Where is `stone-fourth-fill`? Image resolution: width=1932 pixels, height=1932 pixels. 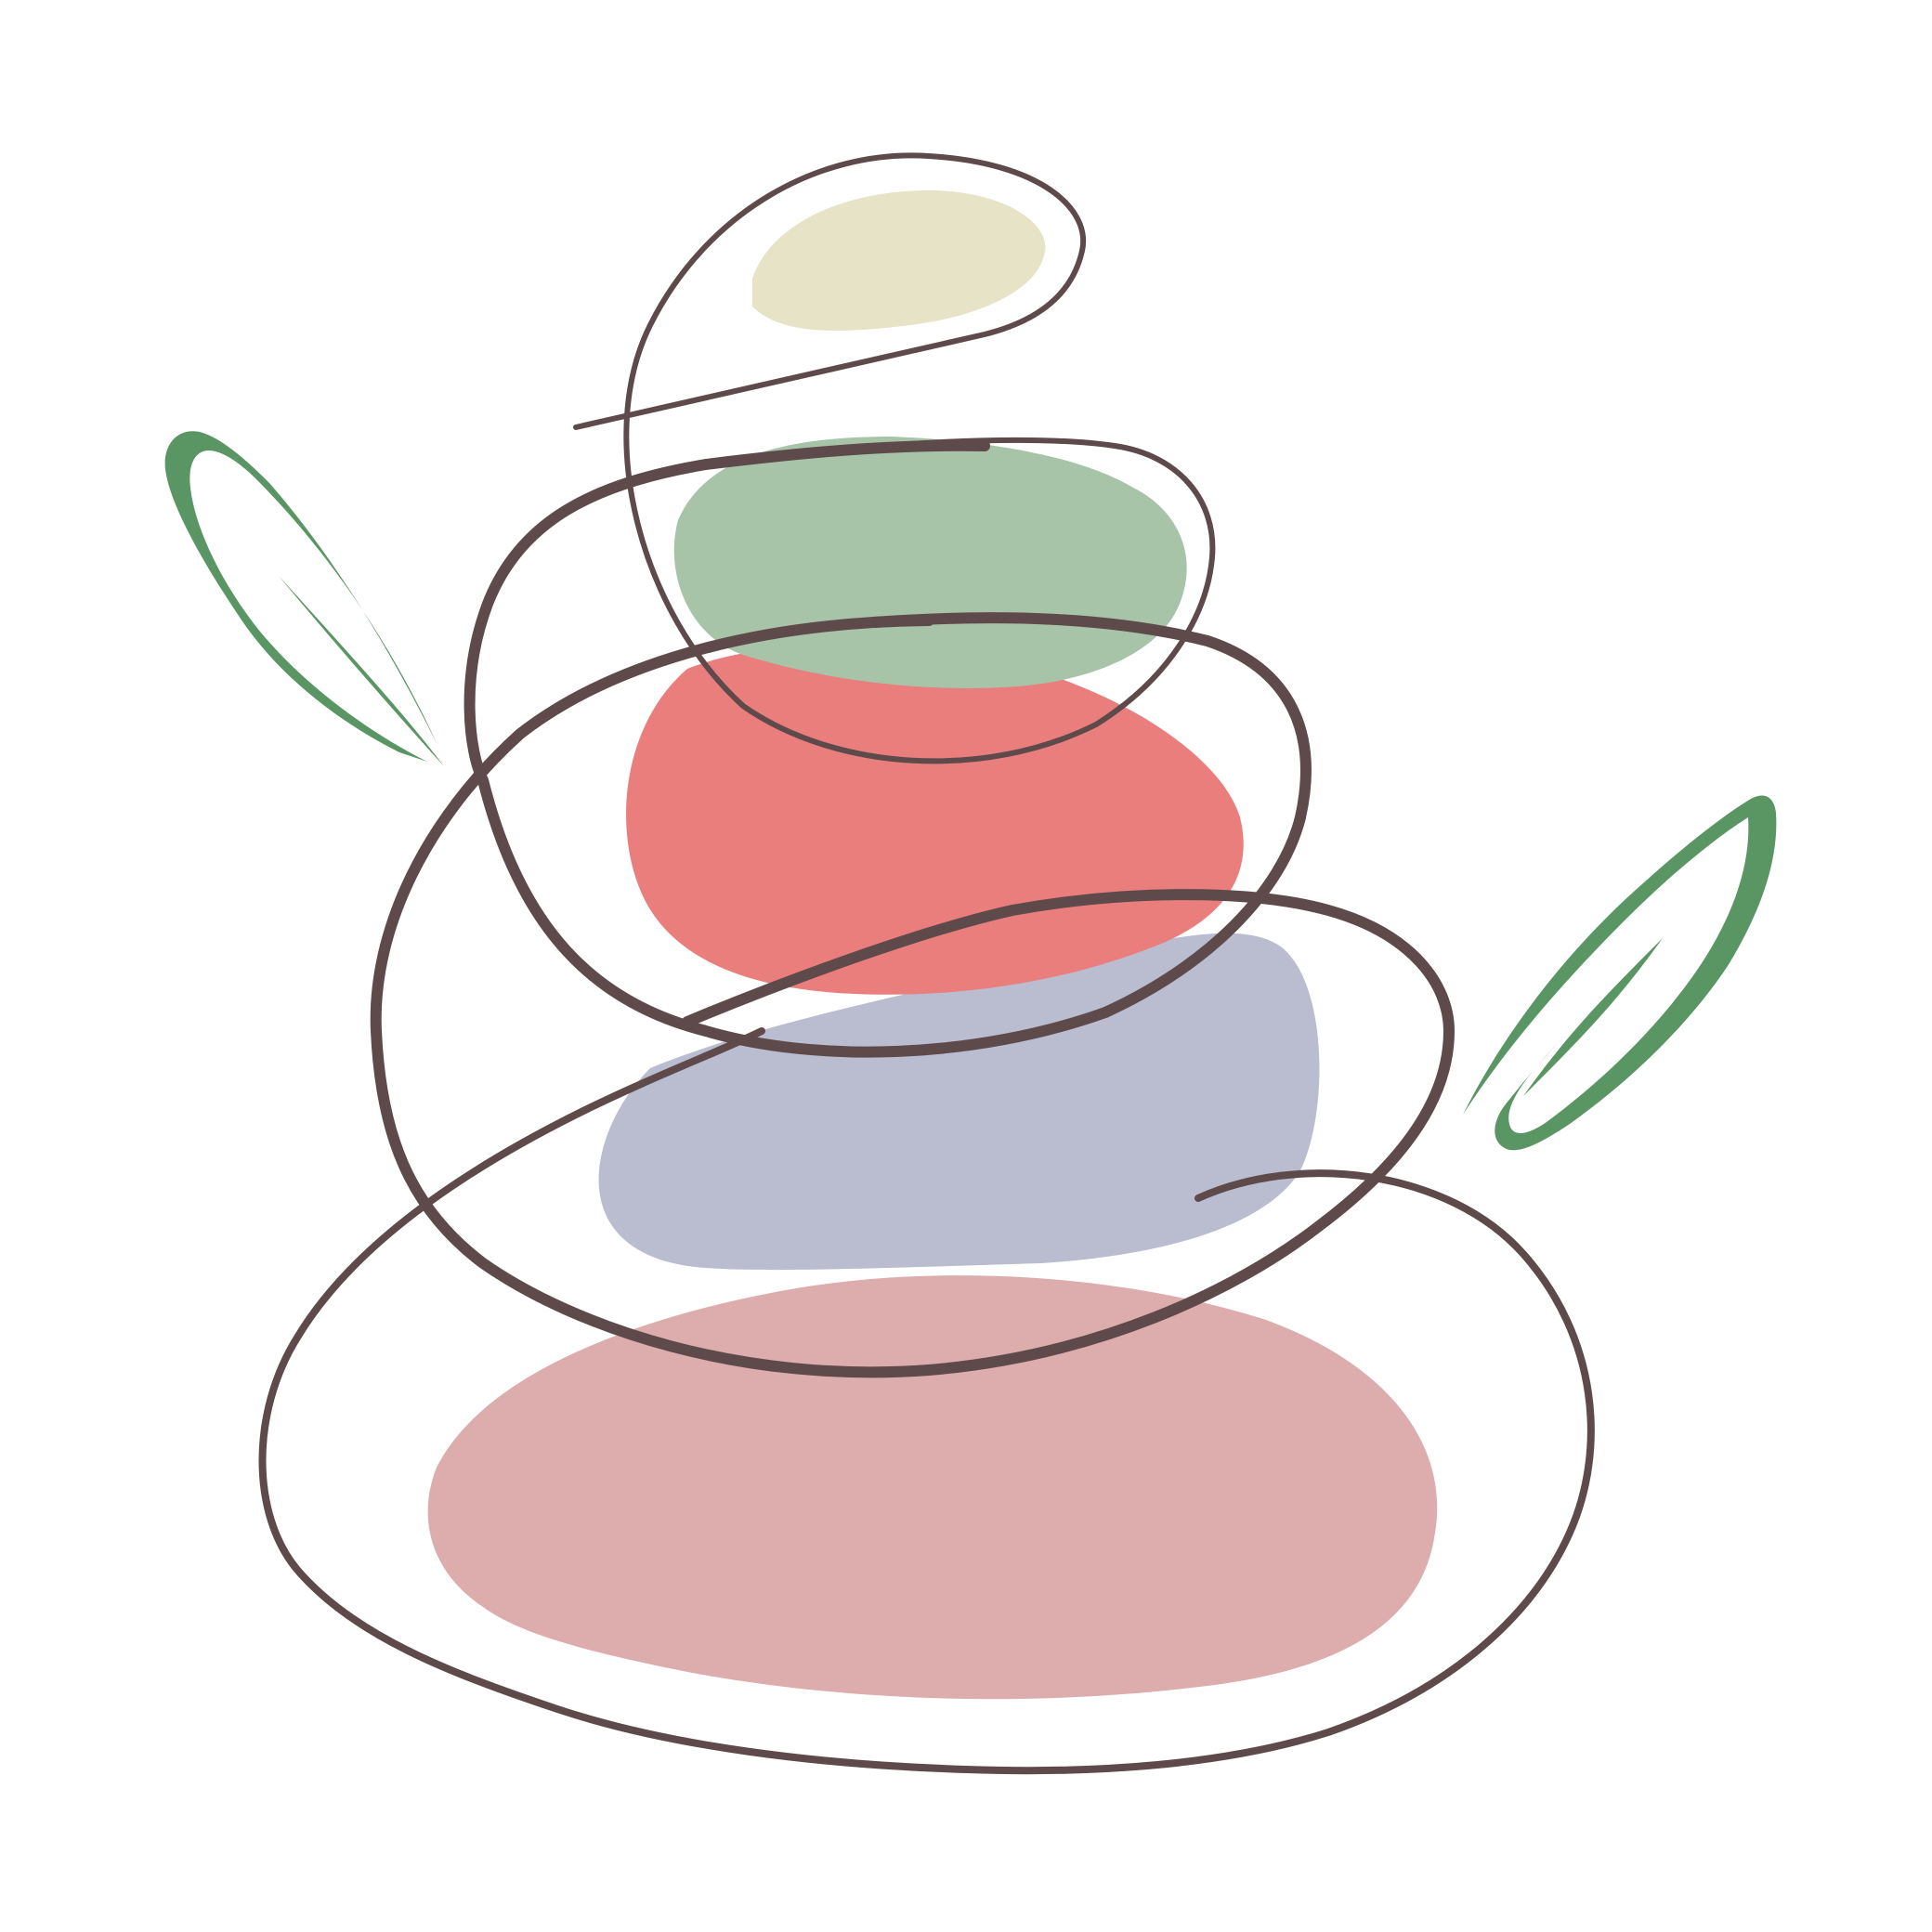
stone-fourth-fill is located at coordinates (959, 1102).